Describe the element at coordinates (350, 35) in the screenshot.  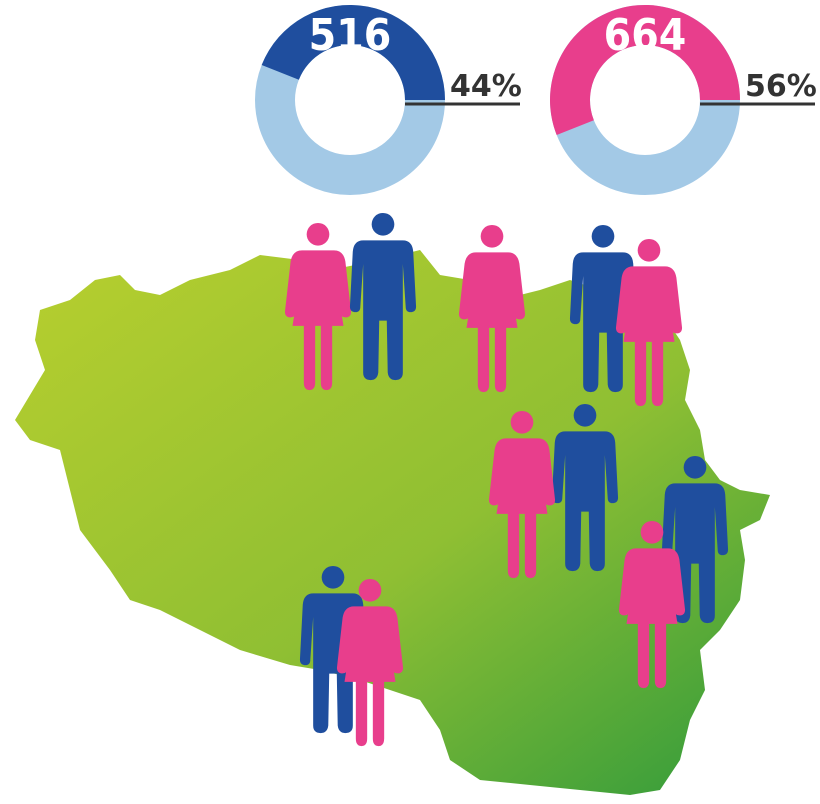
I see `donut-title: 516` at that location.